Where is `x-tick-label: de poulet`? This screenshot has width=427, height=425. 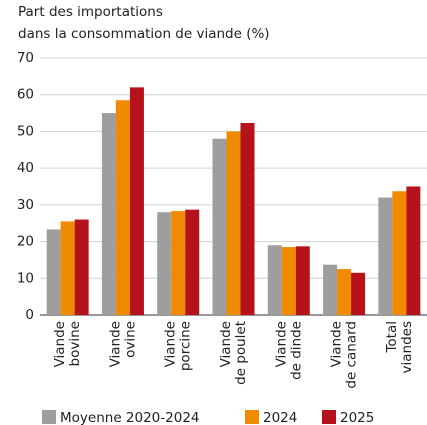
x-tick-label: de poulet is located at coordinates (241, 353).